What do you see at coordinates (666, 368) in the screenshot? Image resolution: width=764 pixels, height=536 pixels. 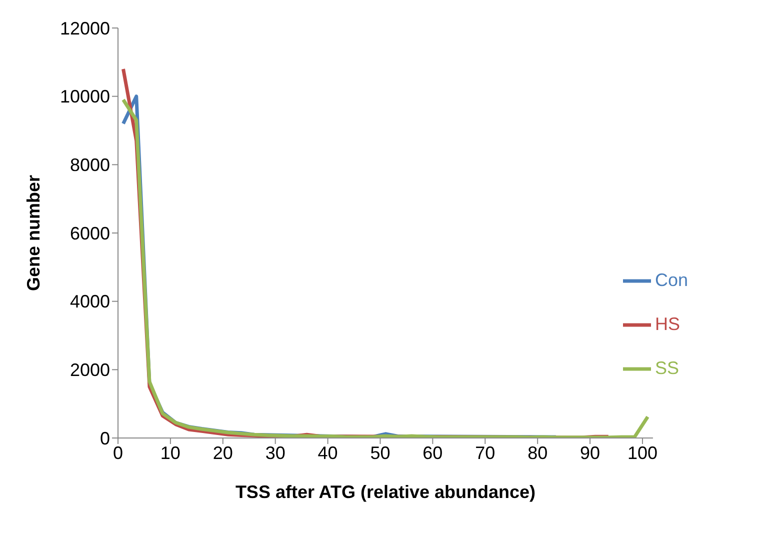 I see `legend-label: SS` at bounding box center [666, 368].